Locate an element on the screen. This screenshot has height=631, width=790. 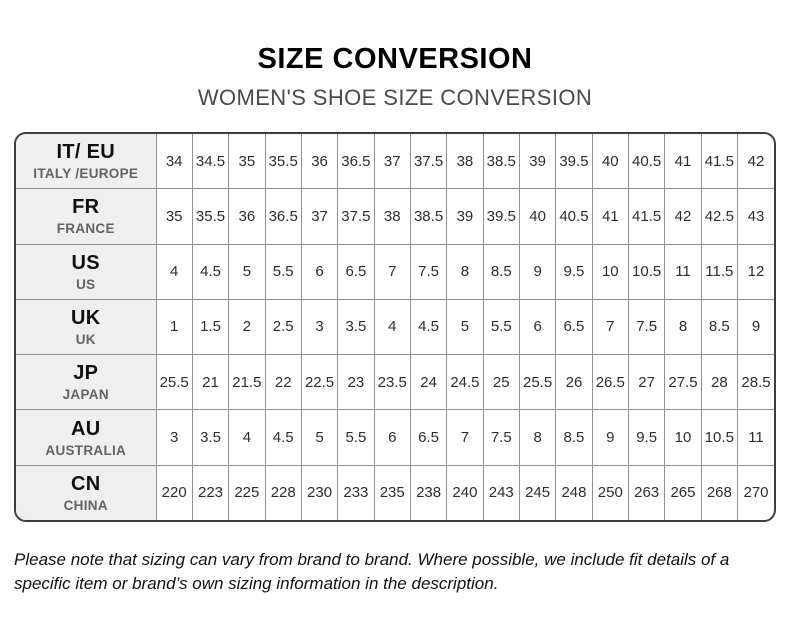
size-value-cell: 39 is located at coordinates (538, 162).